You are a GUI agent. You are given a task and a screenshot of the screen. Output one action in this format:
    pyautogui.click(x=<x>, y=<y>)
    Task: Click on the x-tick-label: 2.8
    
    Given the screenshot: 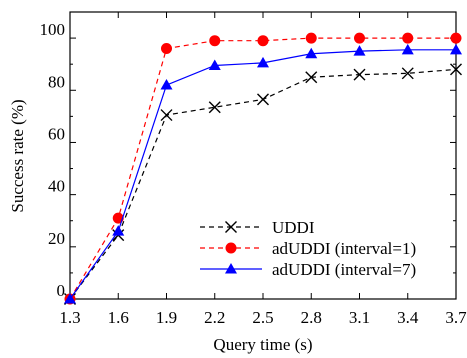 What is the action you would take?
    pyautogui.click(x=311, y=317)
    